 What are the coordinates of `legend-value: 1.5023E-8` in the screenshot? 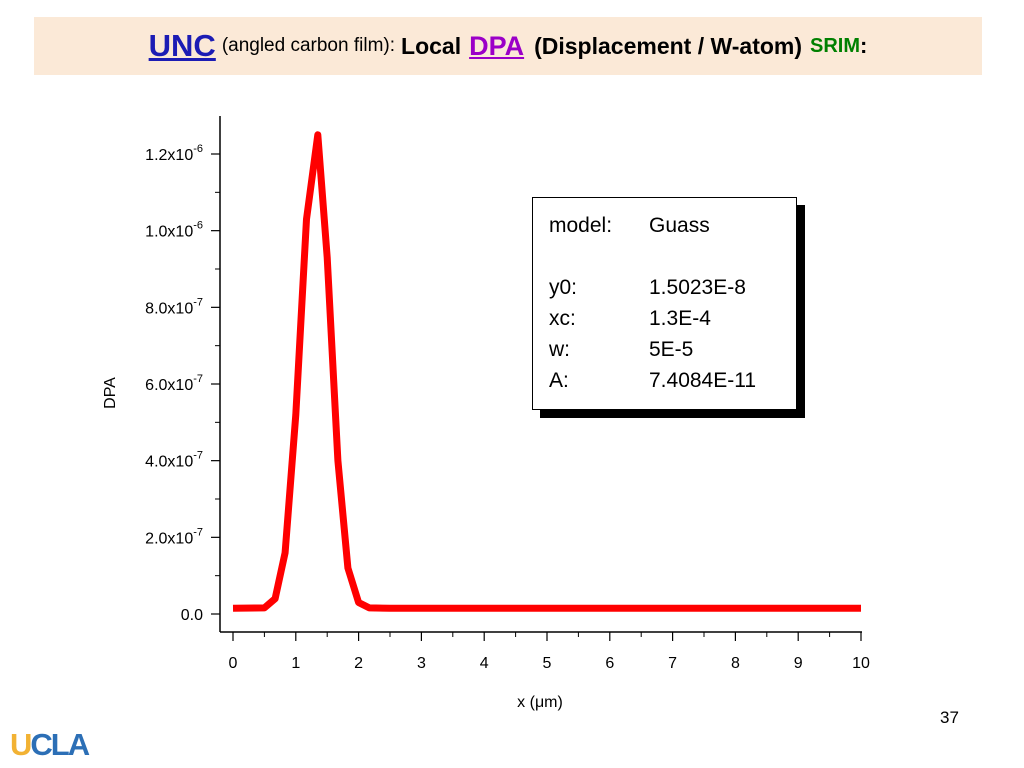 It's located at (697, 287).